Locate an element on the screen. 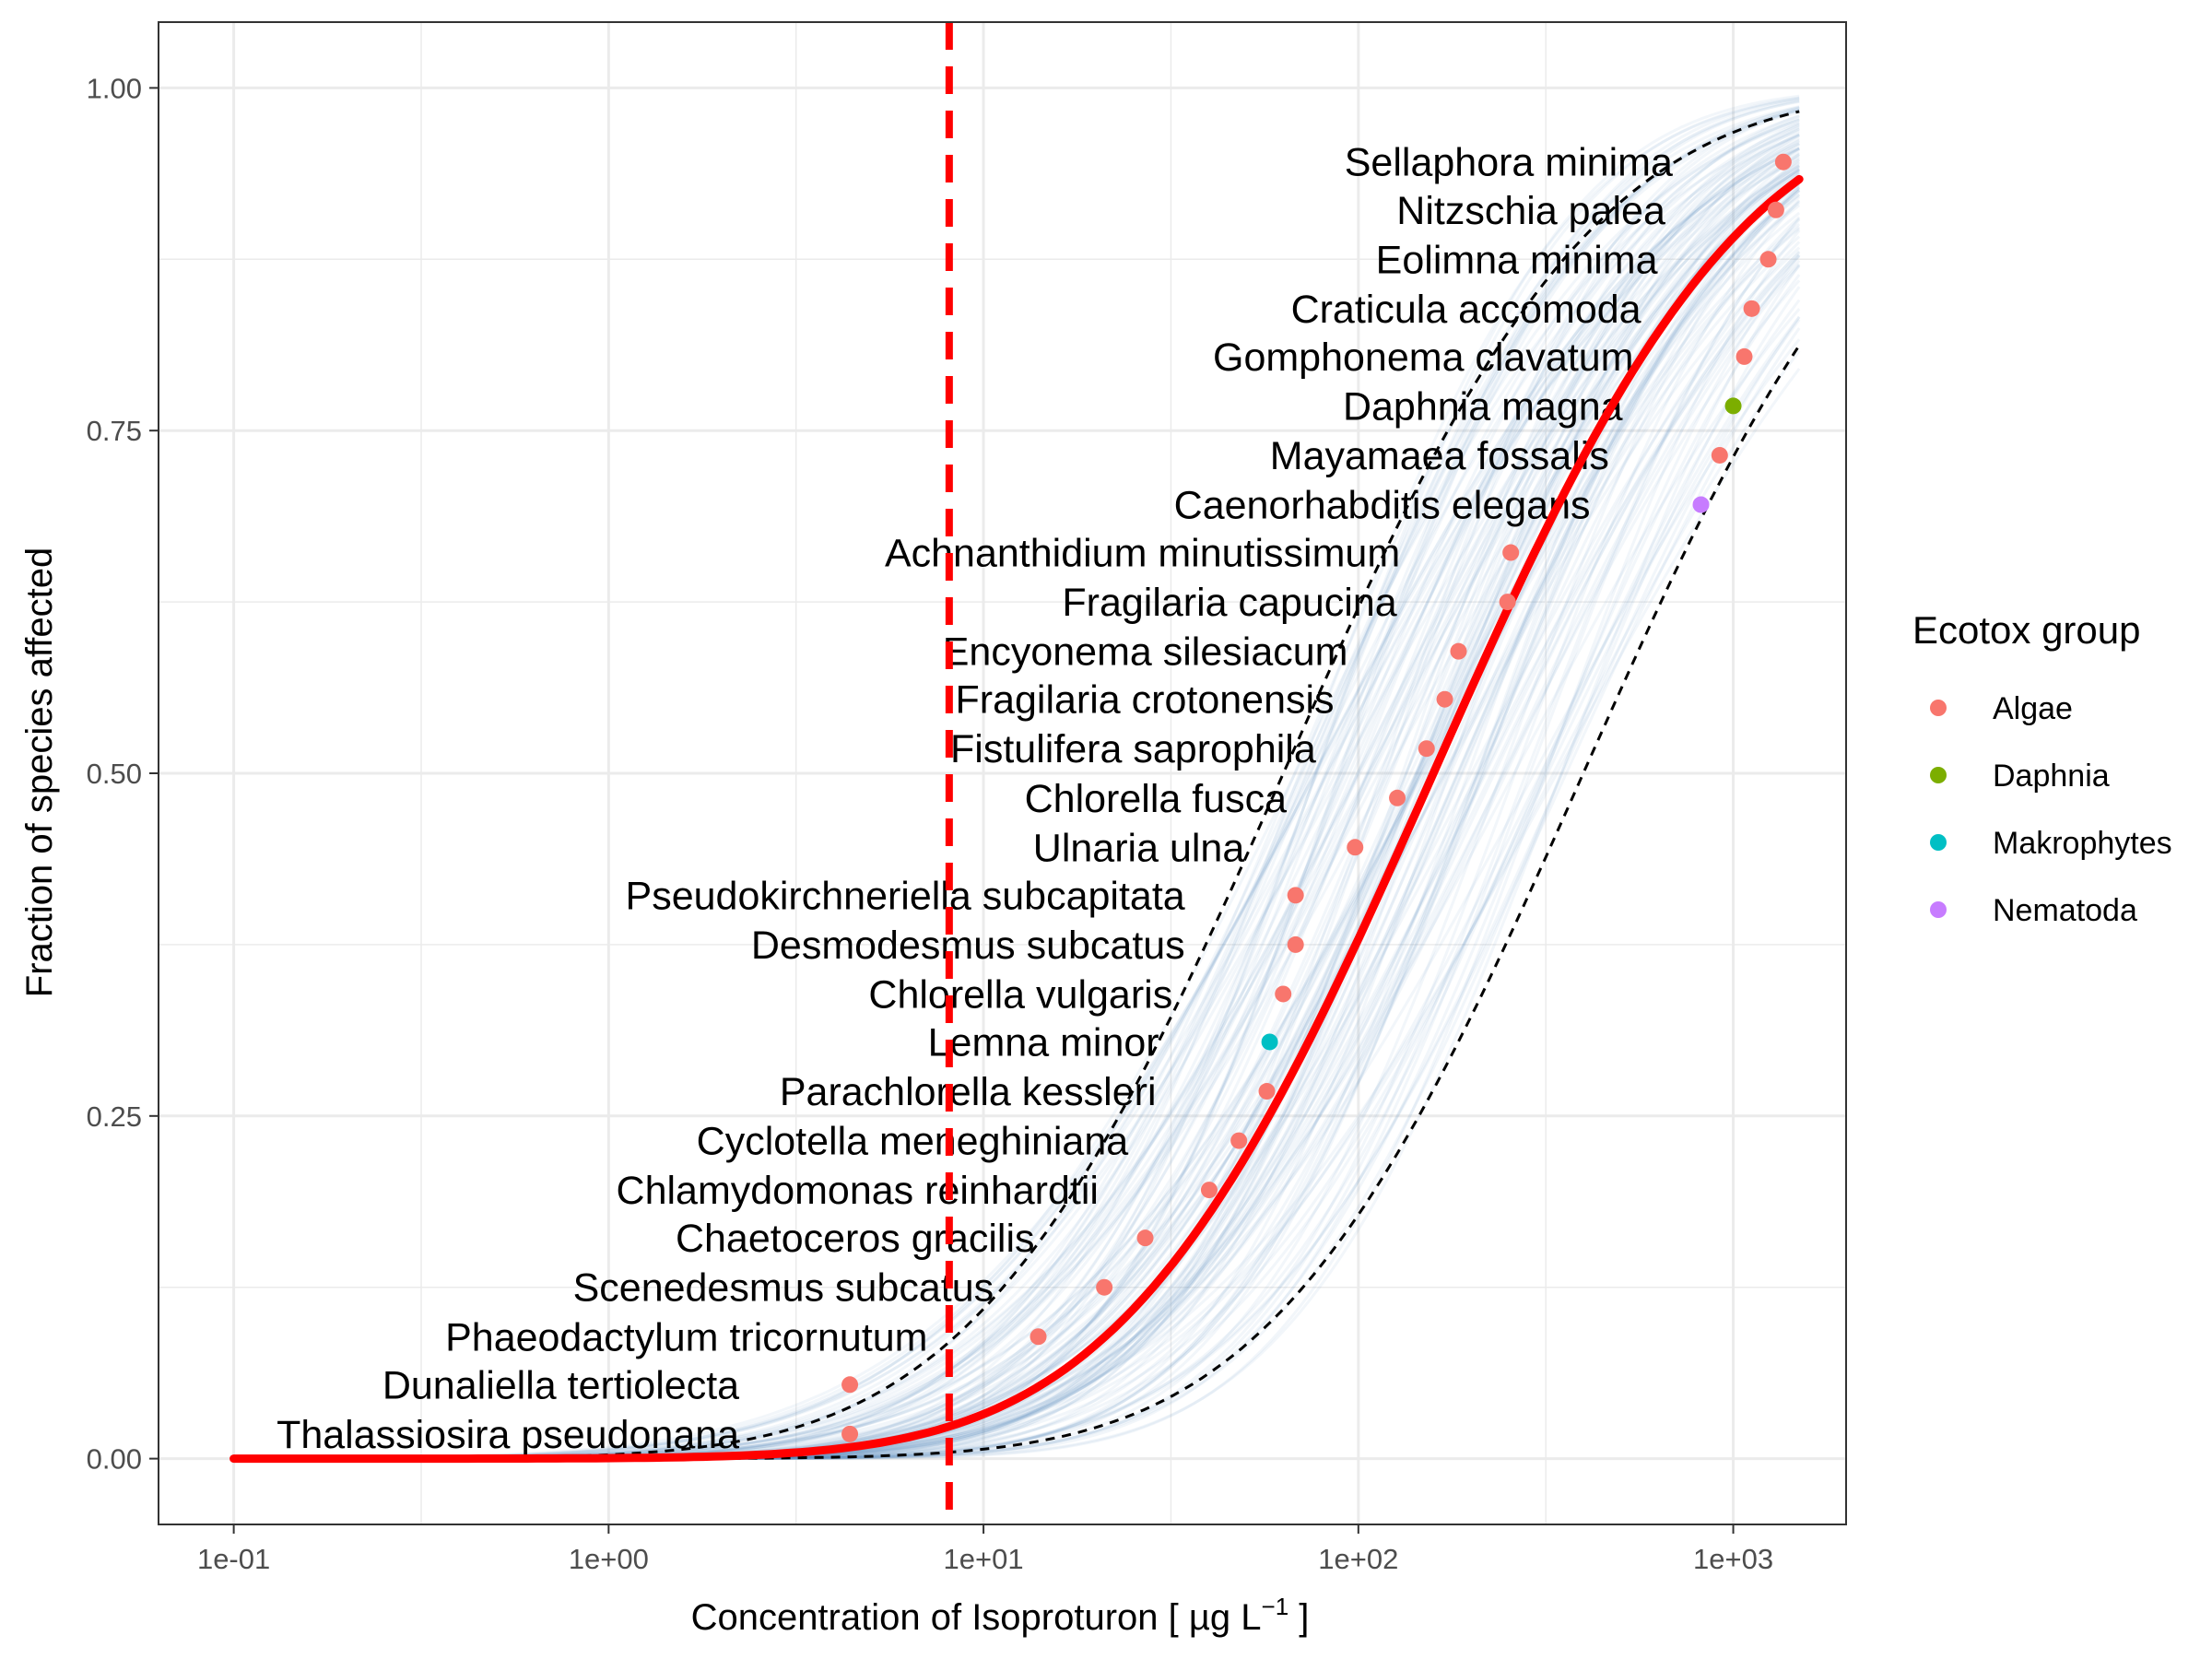 The image size is (2212, 1659). species-label: Fragilaria capucina is located at coordinates (1229, 603).